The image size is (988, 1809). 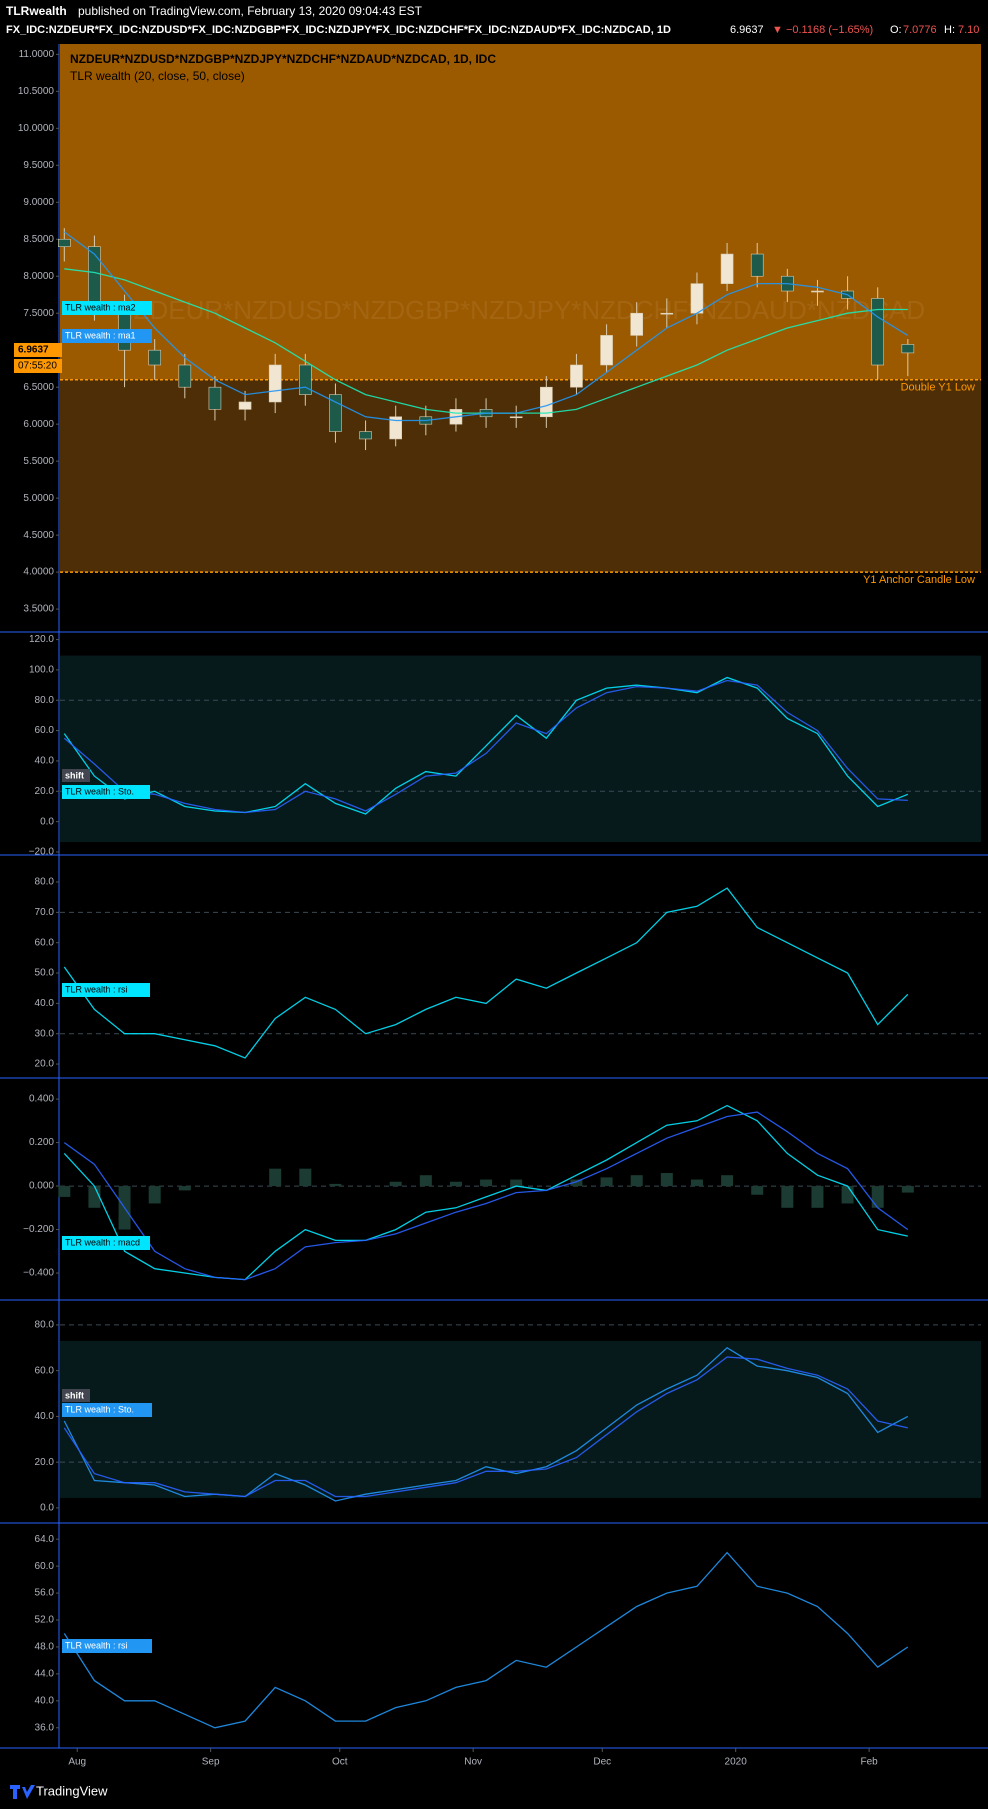 I want to click on series-tag-label: TLR wealth : Sto., so click(x=99, y=1409).